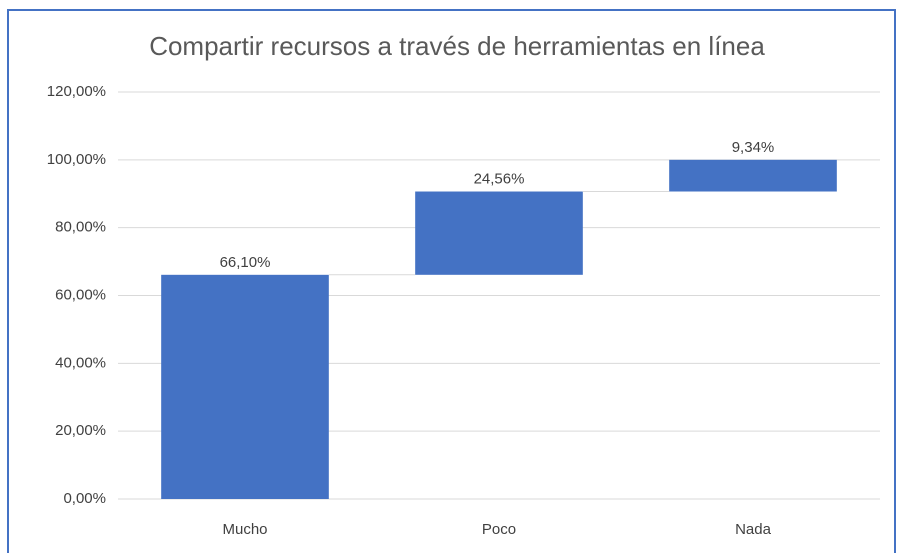 The width and height of the screenshot is (904, 553). Describe the element at coordinates (80, 227) in the screenshot. I see `y-tick-label: 80,00%` at that location.